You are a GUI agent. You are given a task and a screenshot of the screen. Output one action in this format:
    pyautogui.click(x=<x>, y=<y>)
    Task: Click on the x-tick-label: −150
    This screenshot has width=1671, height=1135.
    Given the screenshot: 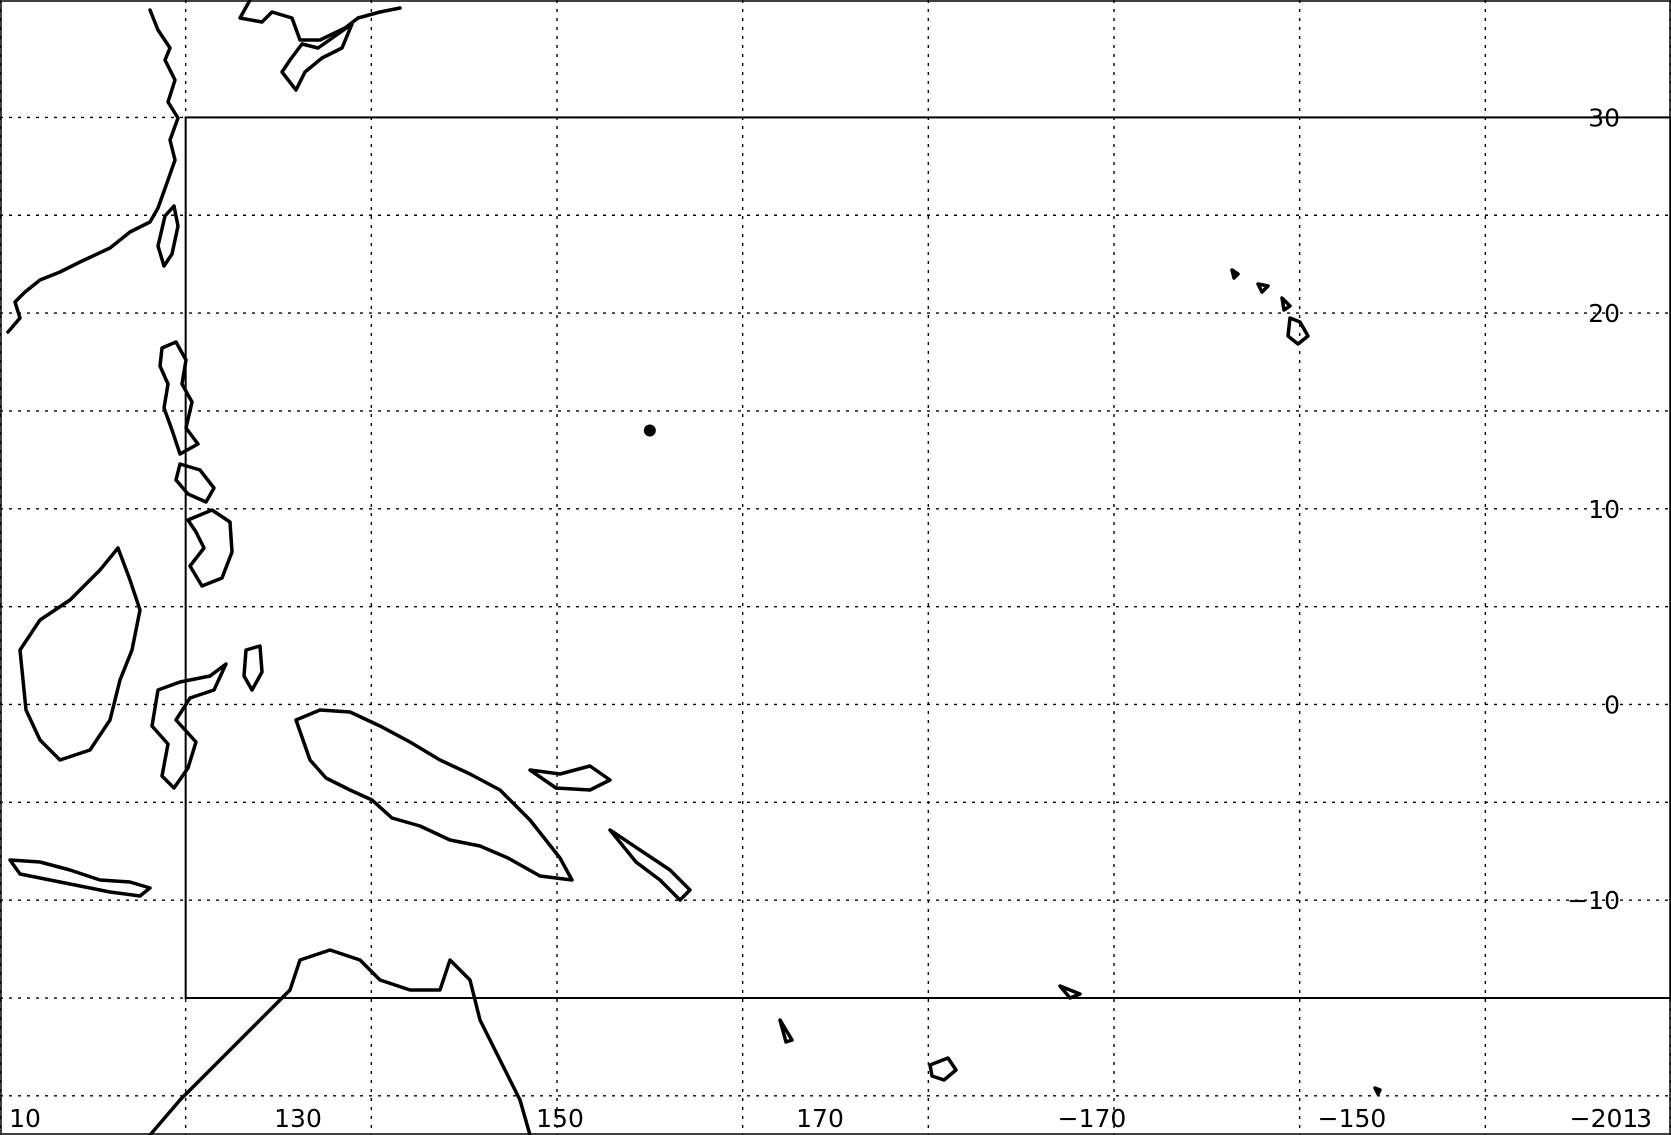 What is the action you would take?
    pyautogui.click(x=1352, y=1118)
    